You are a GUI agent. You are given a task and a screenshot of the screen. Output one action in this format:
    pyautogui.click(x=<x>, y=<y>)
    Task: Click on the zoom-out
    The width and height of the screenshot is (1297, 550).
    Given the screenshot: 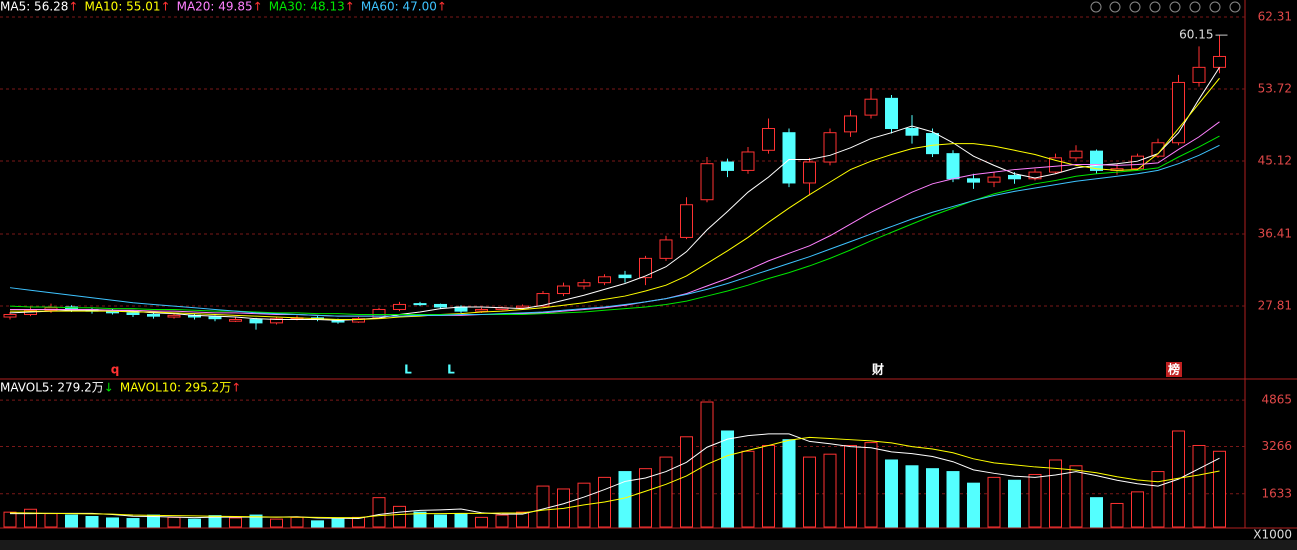 What is the action you would take?
    pyautogui.click(x=1235, y=7)
    